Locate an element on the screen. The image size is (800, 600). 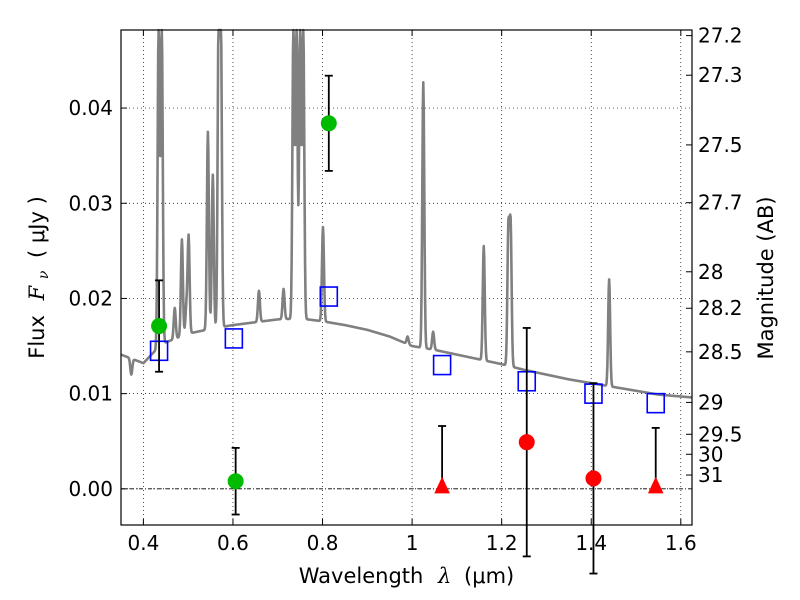
x-tick-label: 0.6 is located at coordinates (233, 543).